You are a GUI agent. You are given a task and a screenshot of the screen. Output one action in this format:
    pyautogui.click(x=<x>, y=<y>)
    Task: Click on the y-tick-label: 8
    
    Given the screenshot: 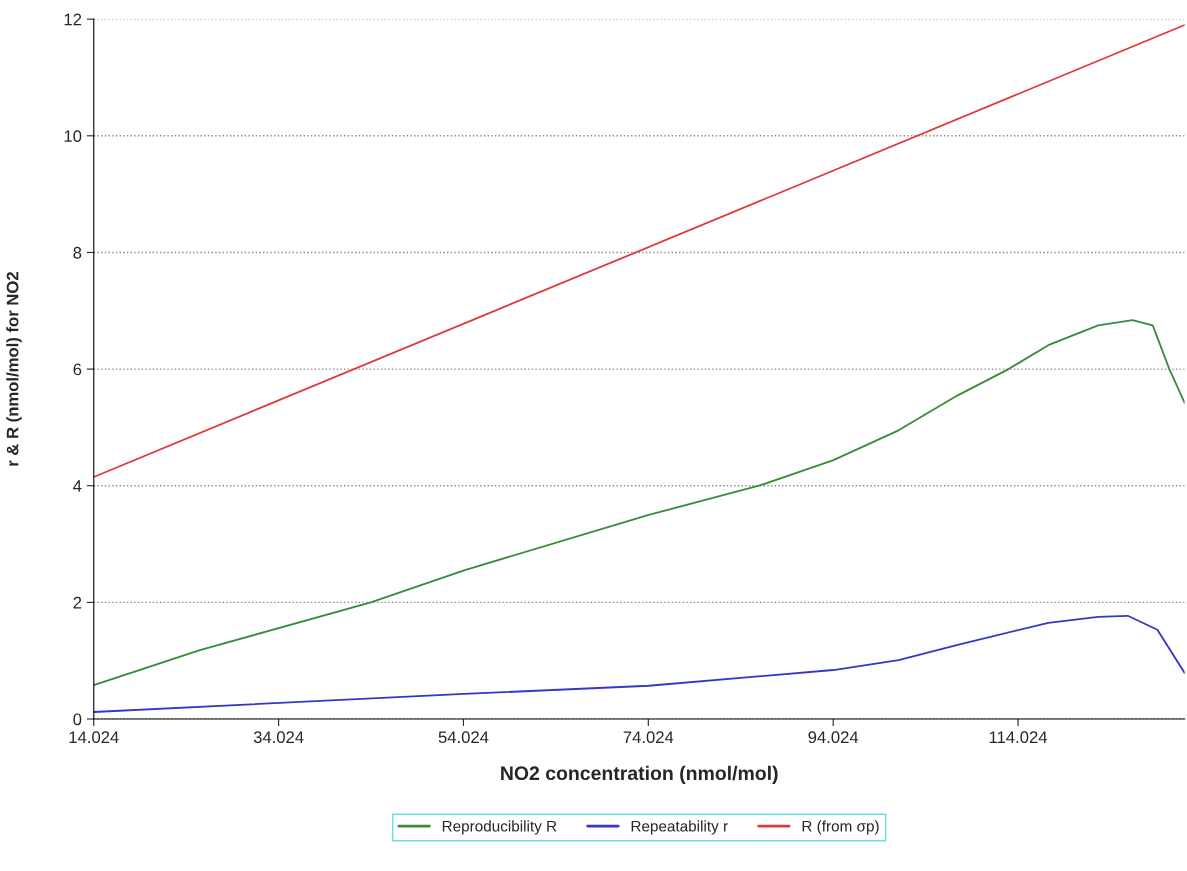 What is the action you would take?
    pyautogui.click(x=77, y=252)
    